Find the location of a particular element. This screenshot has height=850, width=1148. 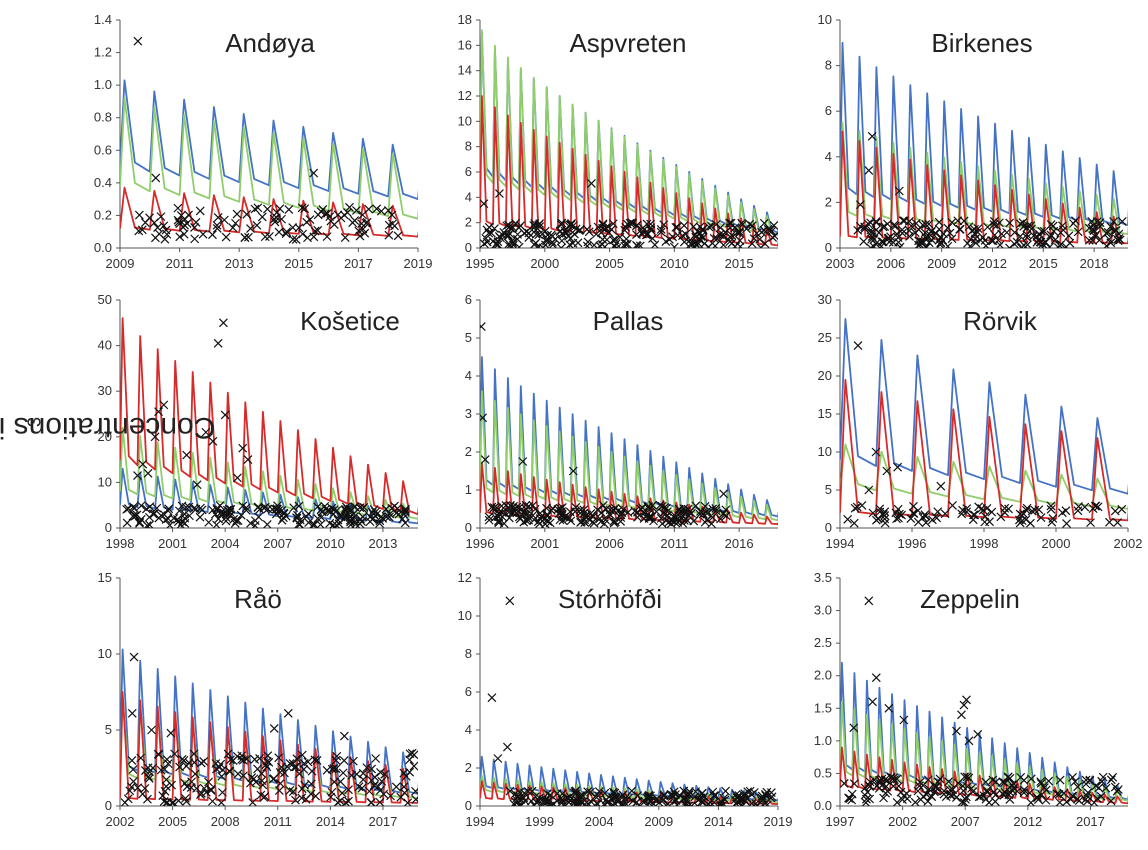

y-tick-label: 1.0 is located at coordinates (103, 84).